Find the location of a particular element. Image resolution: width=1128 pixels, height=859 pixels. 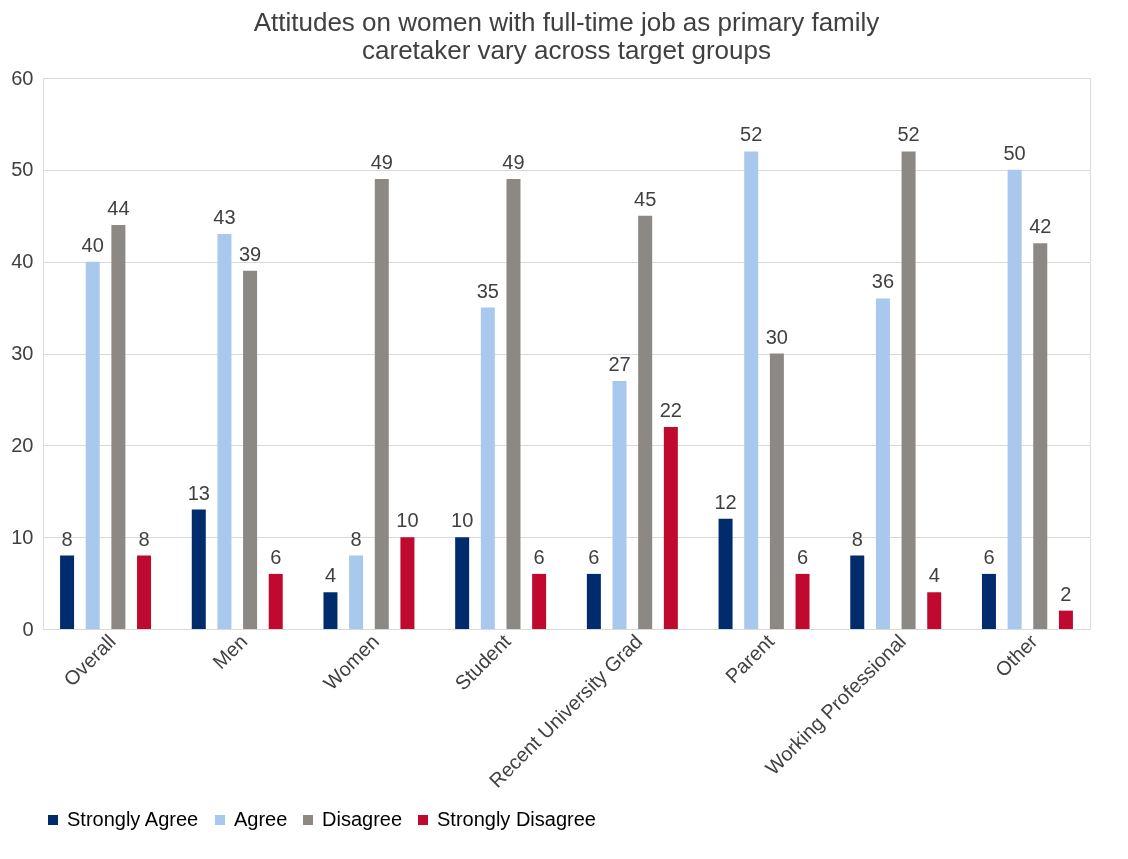

data-label: 43 is located at coordinates (224, 217).